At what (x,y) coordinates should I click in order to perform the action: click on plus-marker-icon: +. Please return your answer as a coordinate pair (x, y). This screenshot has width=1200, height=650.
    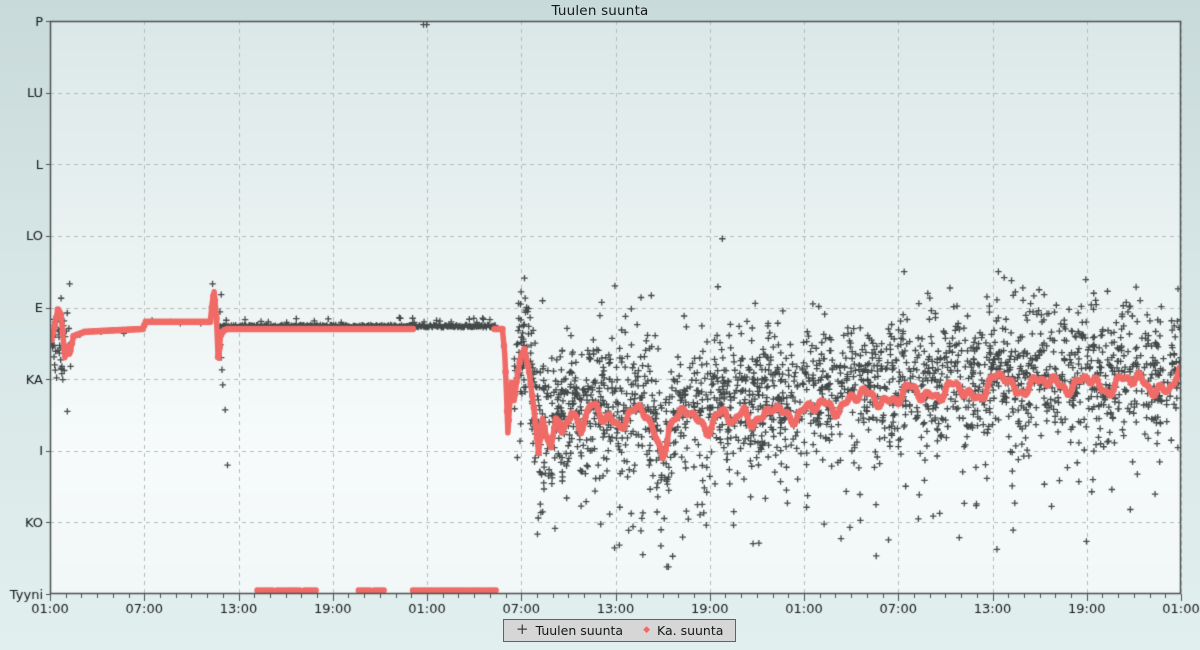
    Looking at the image, I should click on (522, 629).